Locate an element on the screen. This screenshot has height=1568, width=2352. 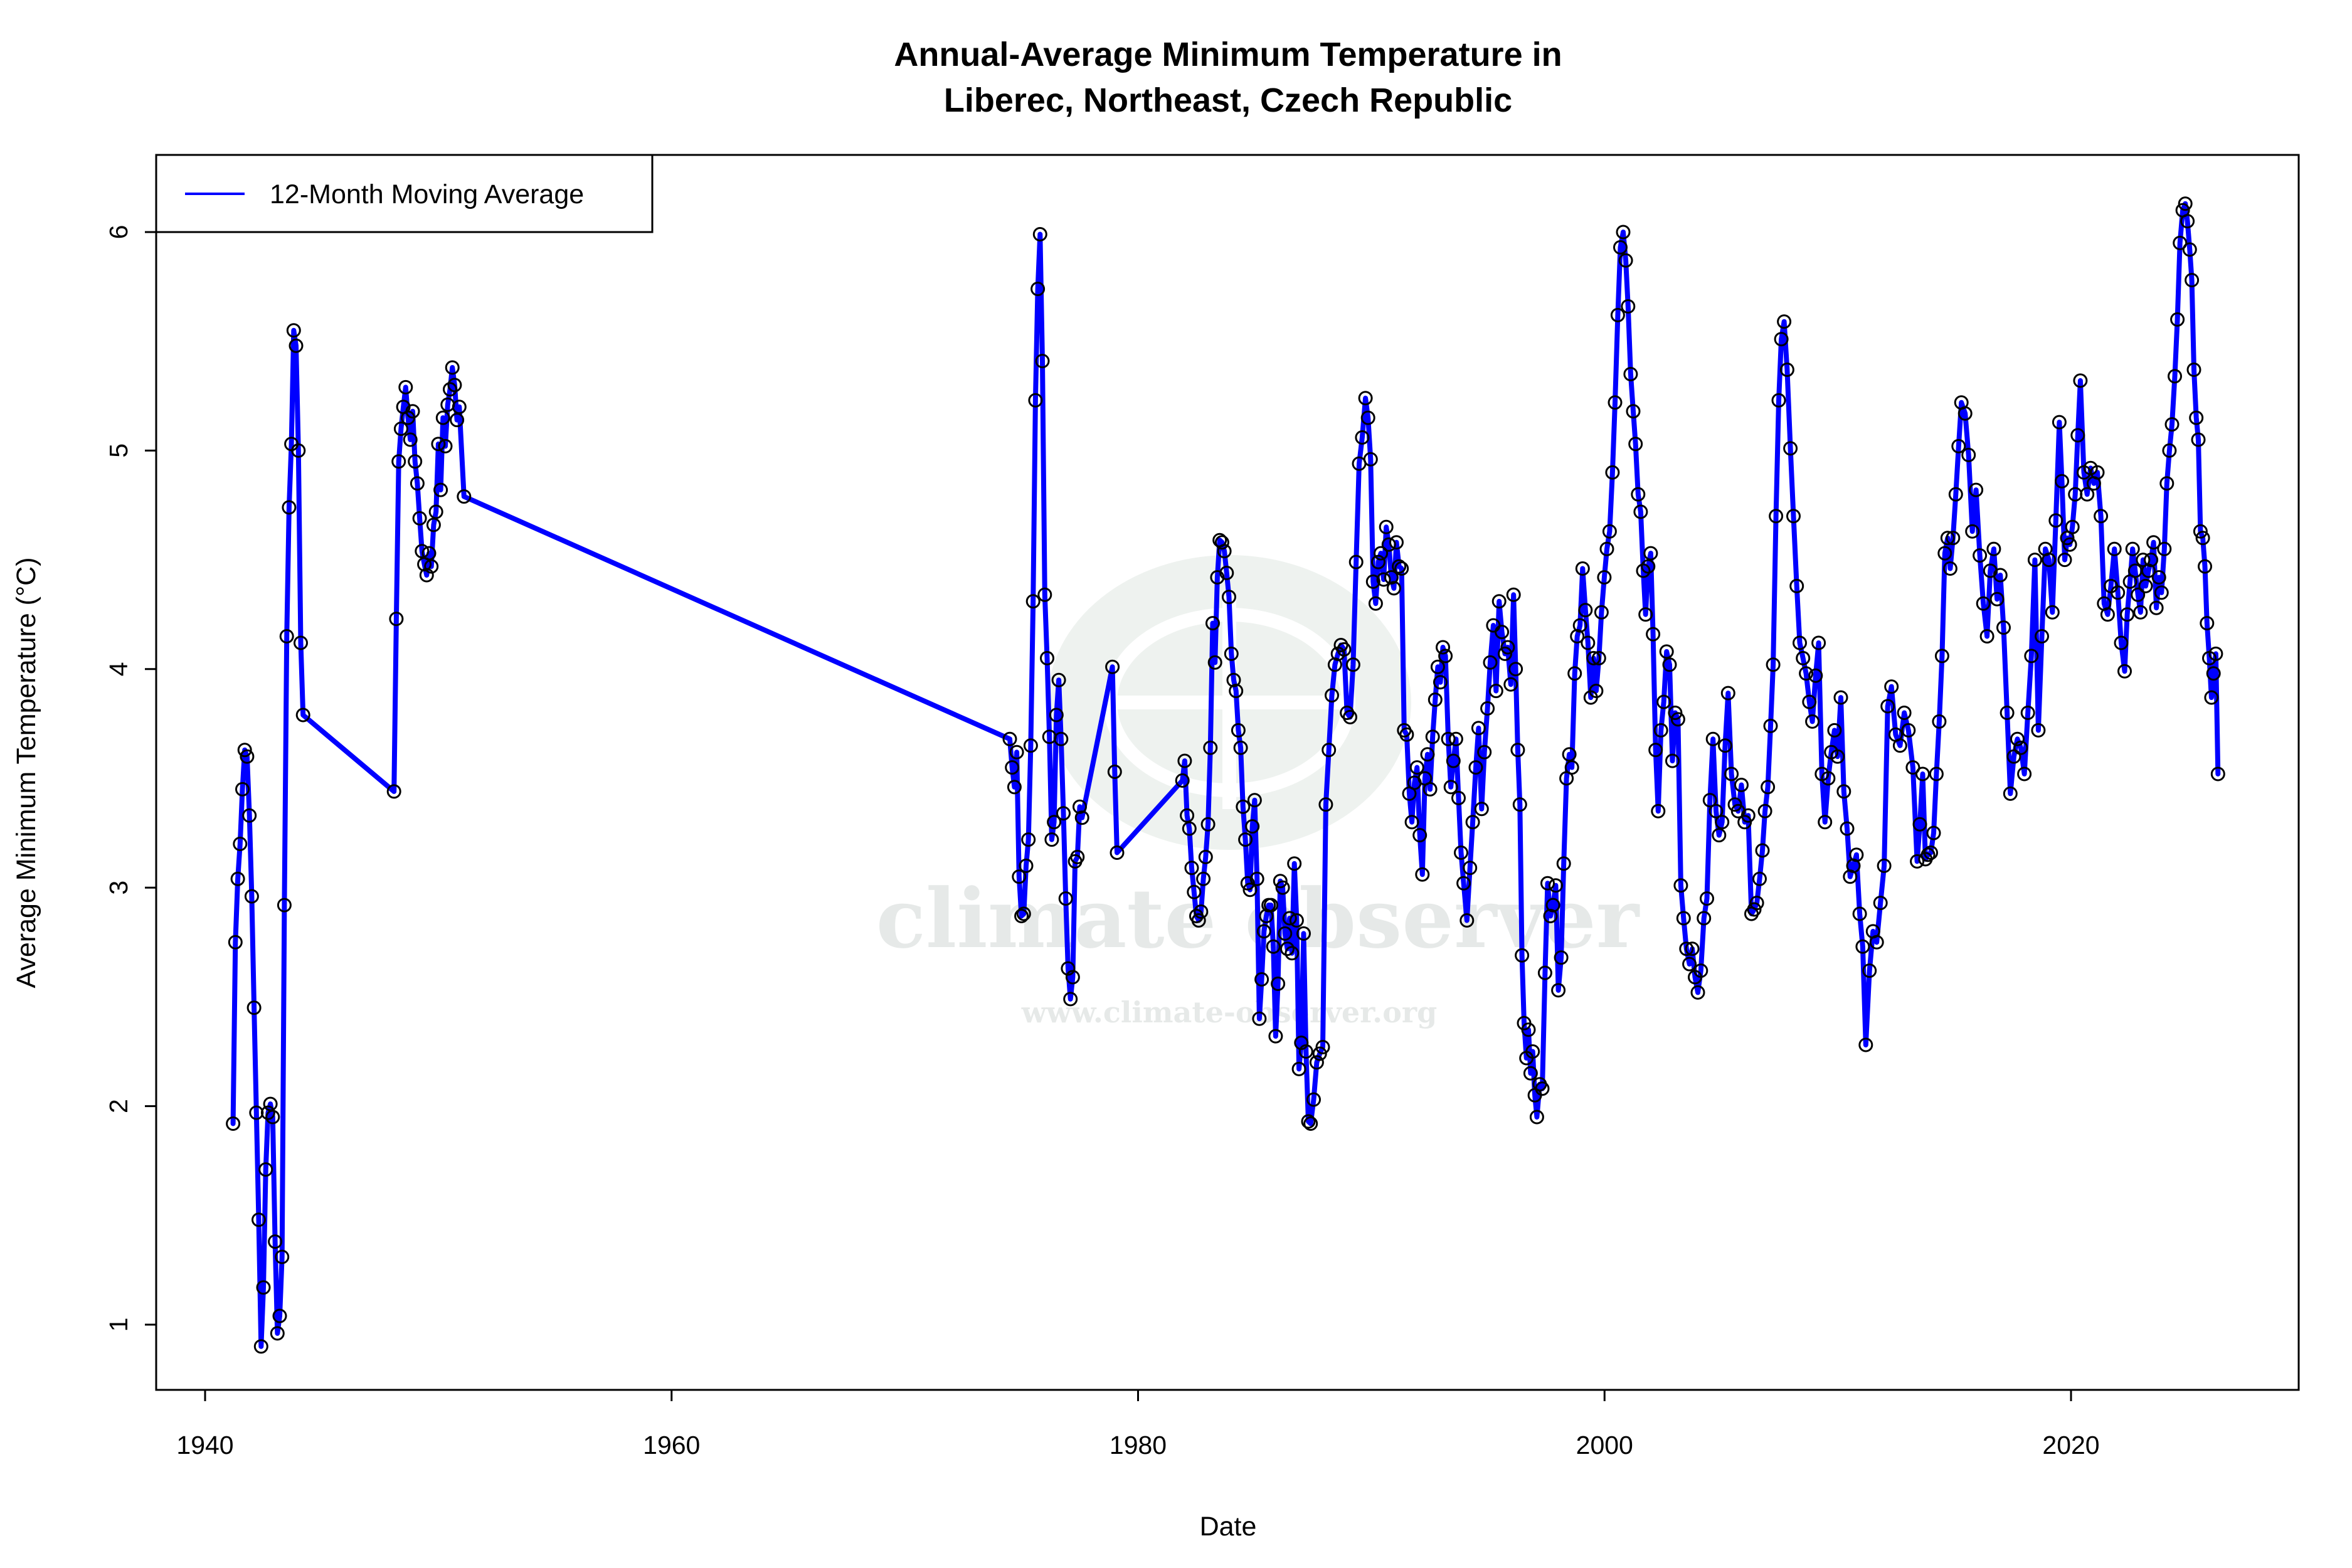
x-tick-label: 2000 is located at coordinates (1604, 1445).